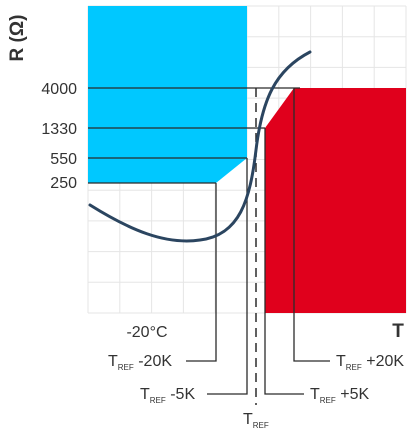 Image resolution: width=410 pixels, height=433 pixels. Describe the element at coordinates (370, 362) in the screenshot. I see `label-tref-20k-right: TREF +20K` at that location.